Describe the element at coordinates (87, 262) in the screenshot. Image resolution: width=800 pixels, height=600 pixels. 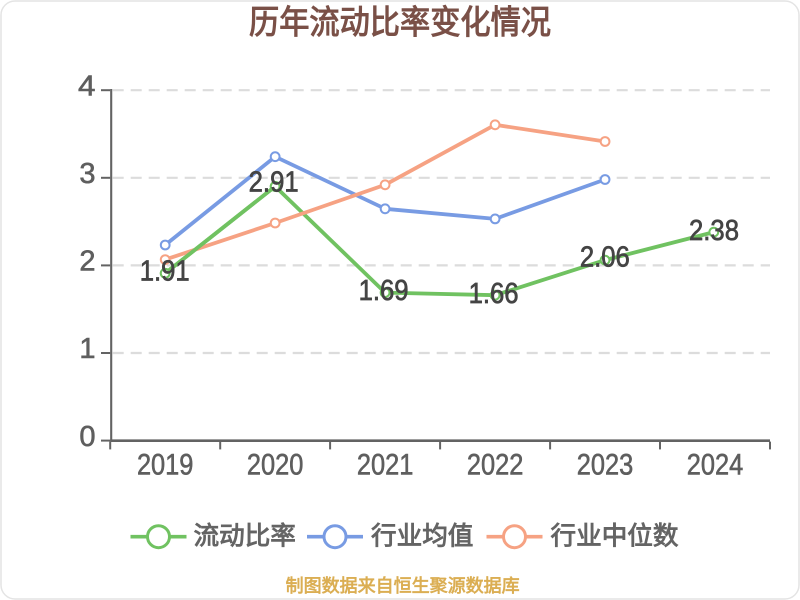
I see `svg-text: 2` at that location.